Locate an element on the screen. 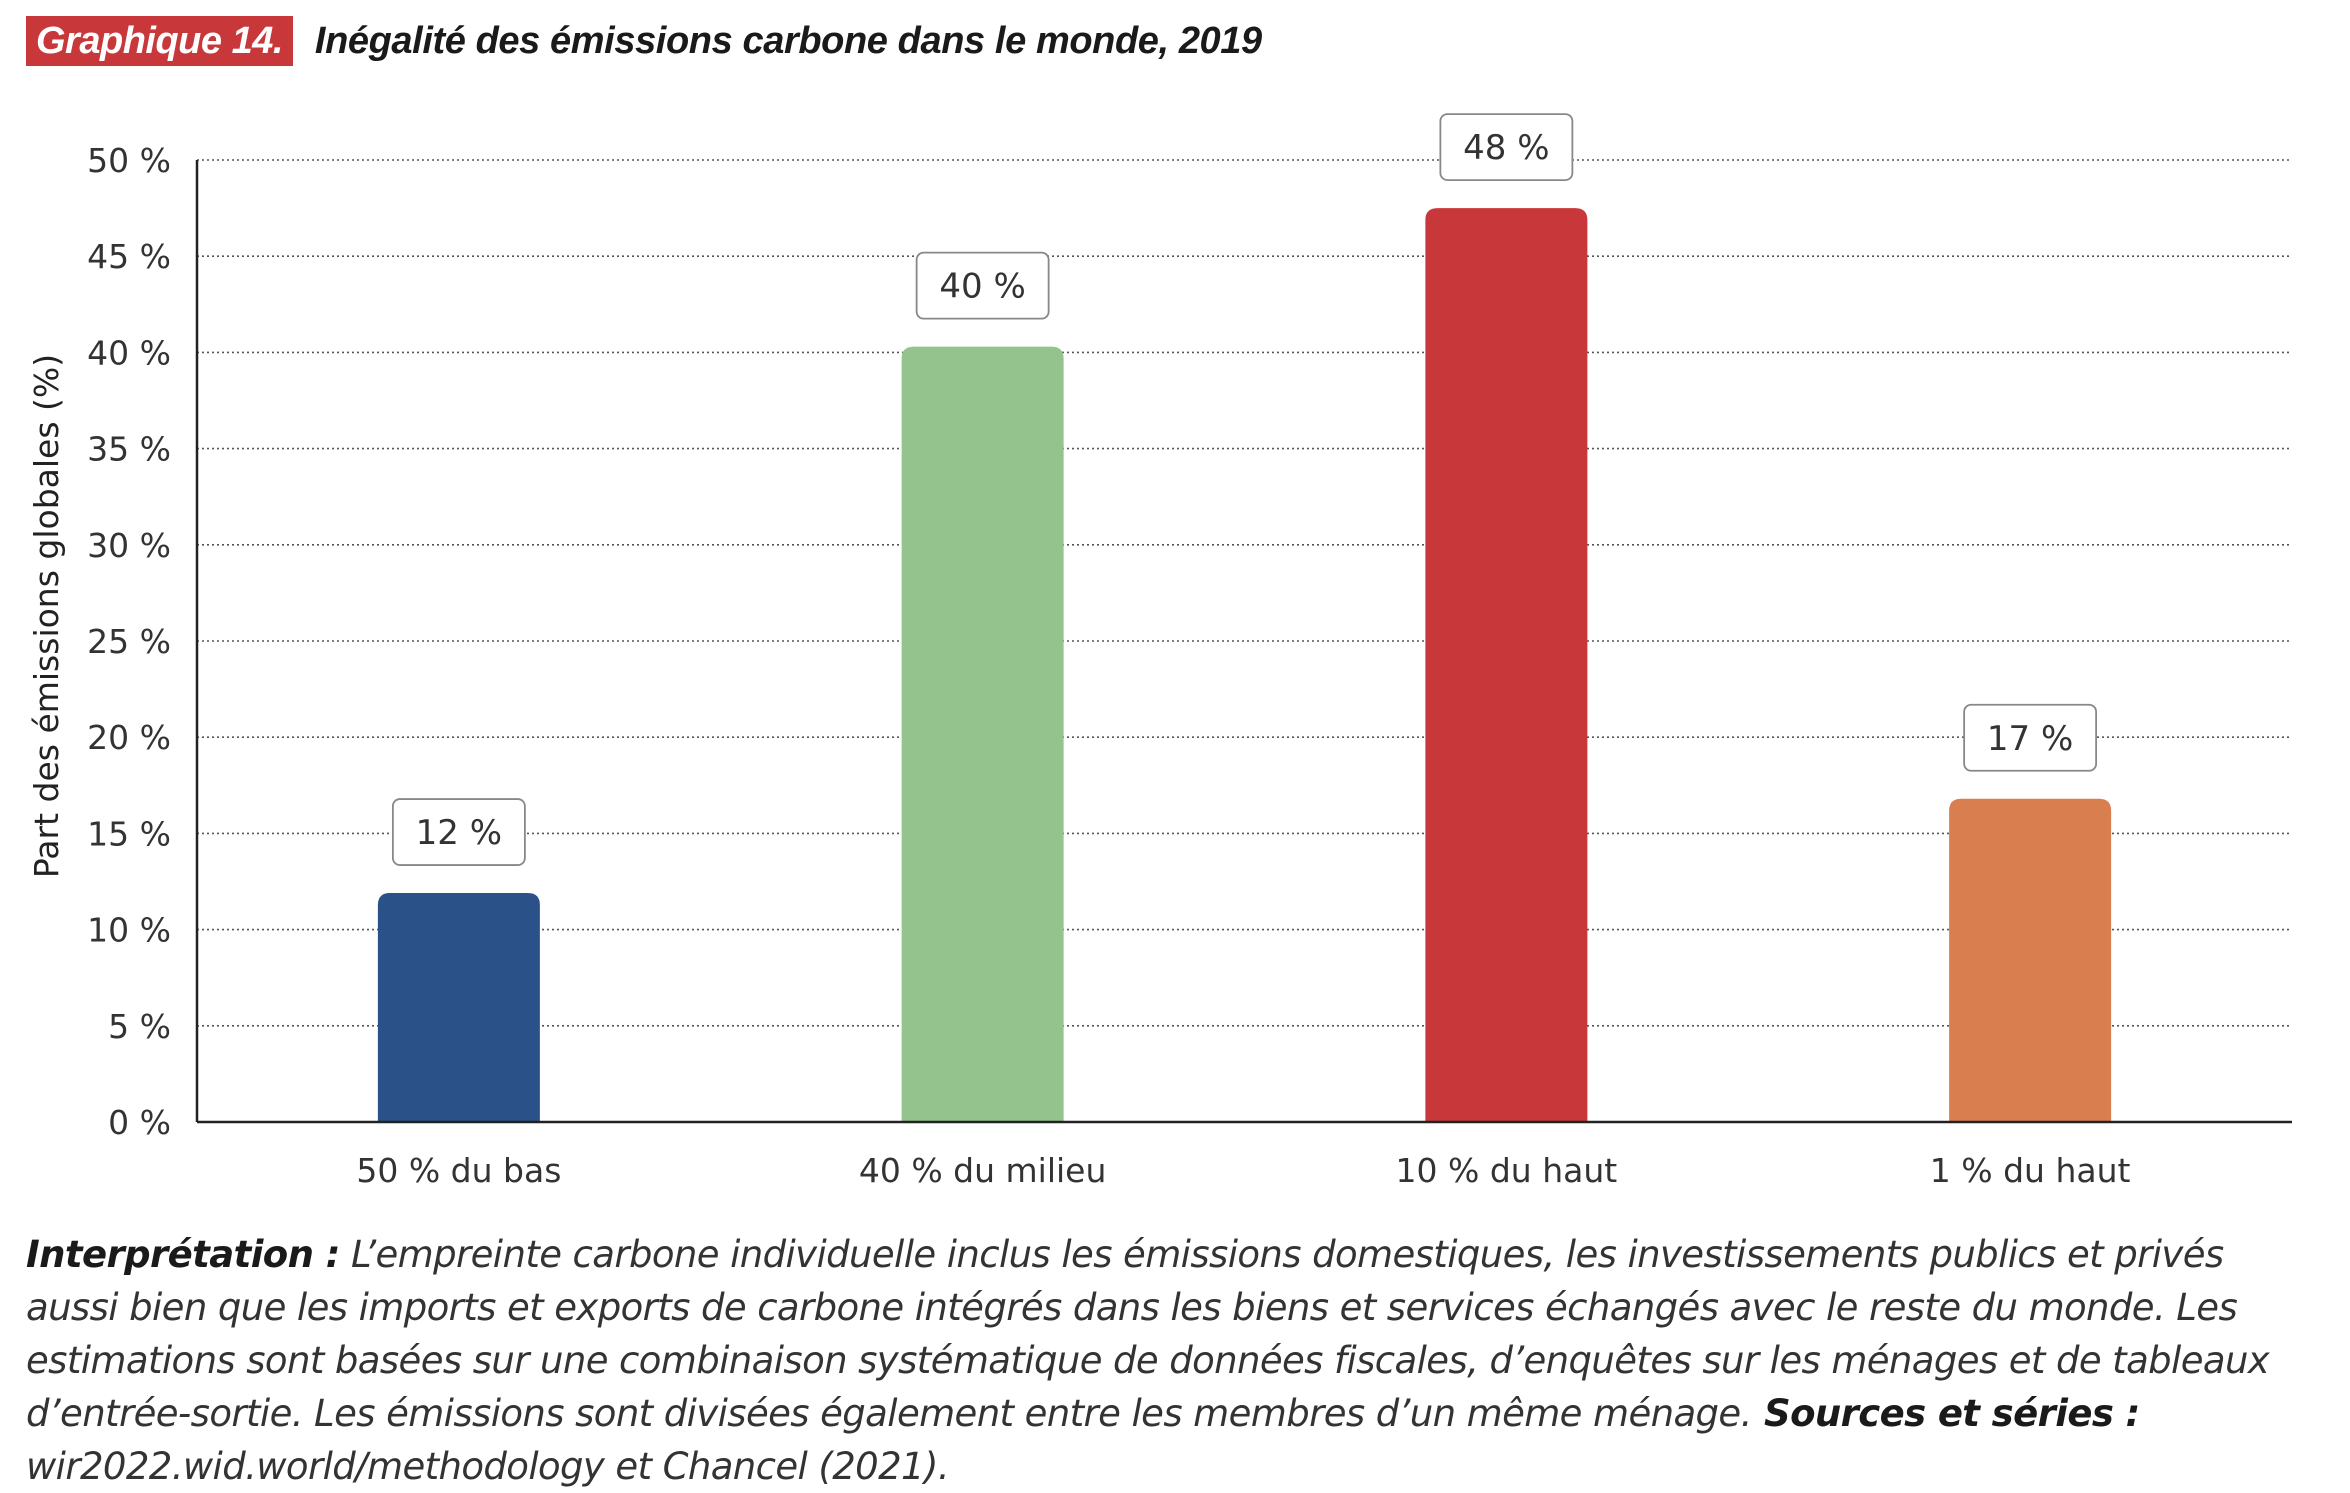 The image size is (2350, 1493). y-tick-label: 15 % is located at coordinates (129, 833).